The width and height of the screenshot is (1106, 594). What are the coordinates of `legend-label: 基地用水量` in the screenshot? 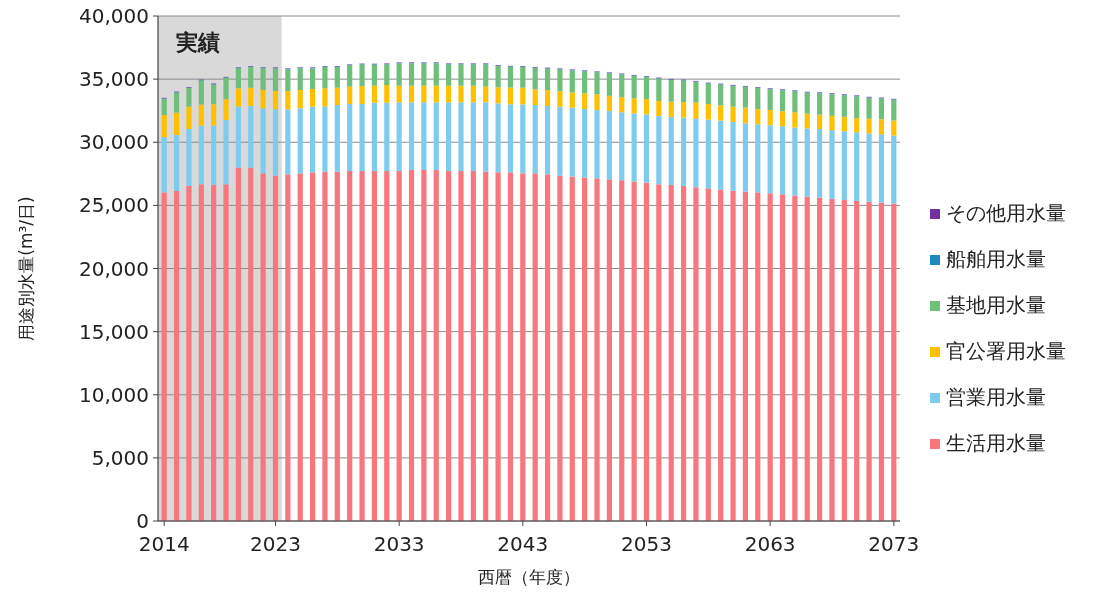 It's located at (996, 305).